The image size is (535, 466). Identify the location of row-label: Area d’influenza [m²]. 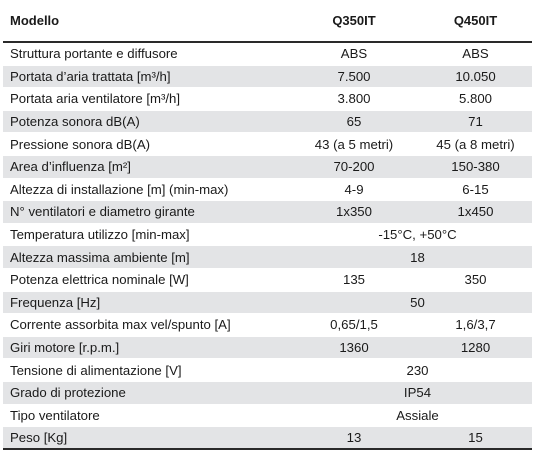
(70, 167).